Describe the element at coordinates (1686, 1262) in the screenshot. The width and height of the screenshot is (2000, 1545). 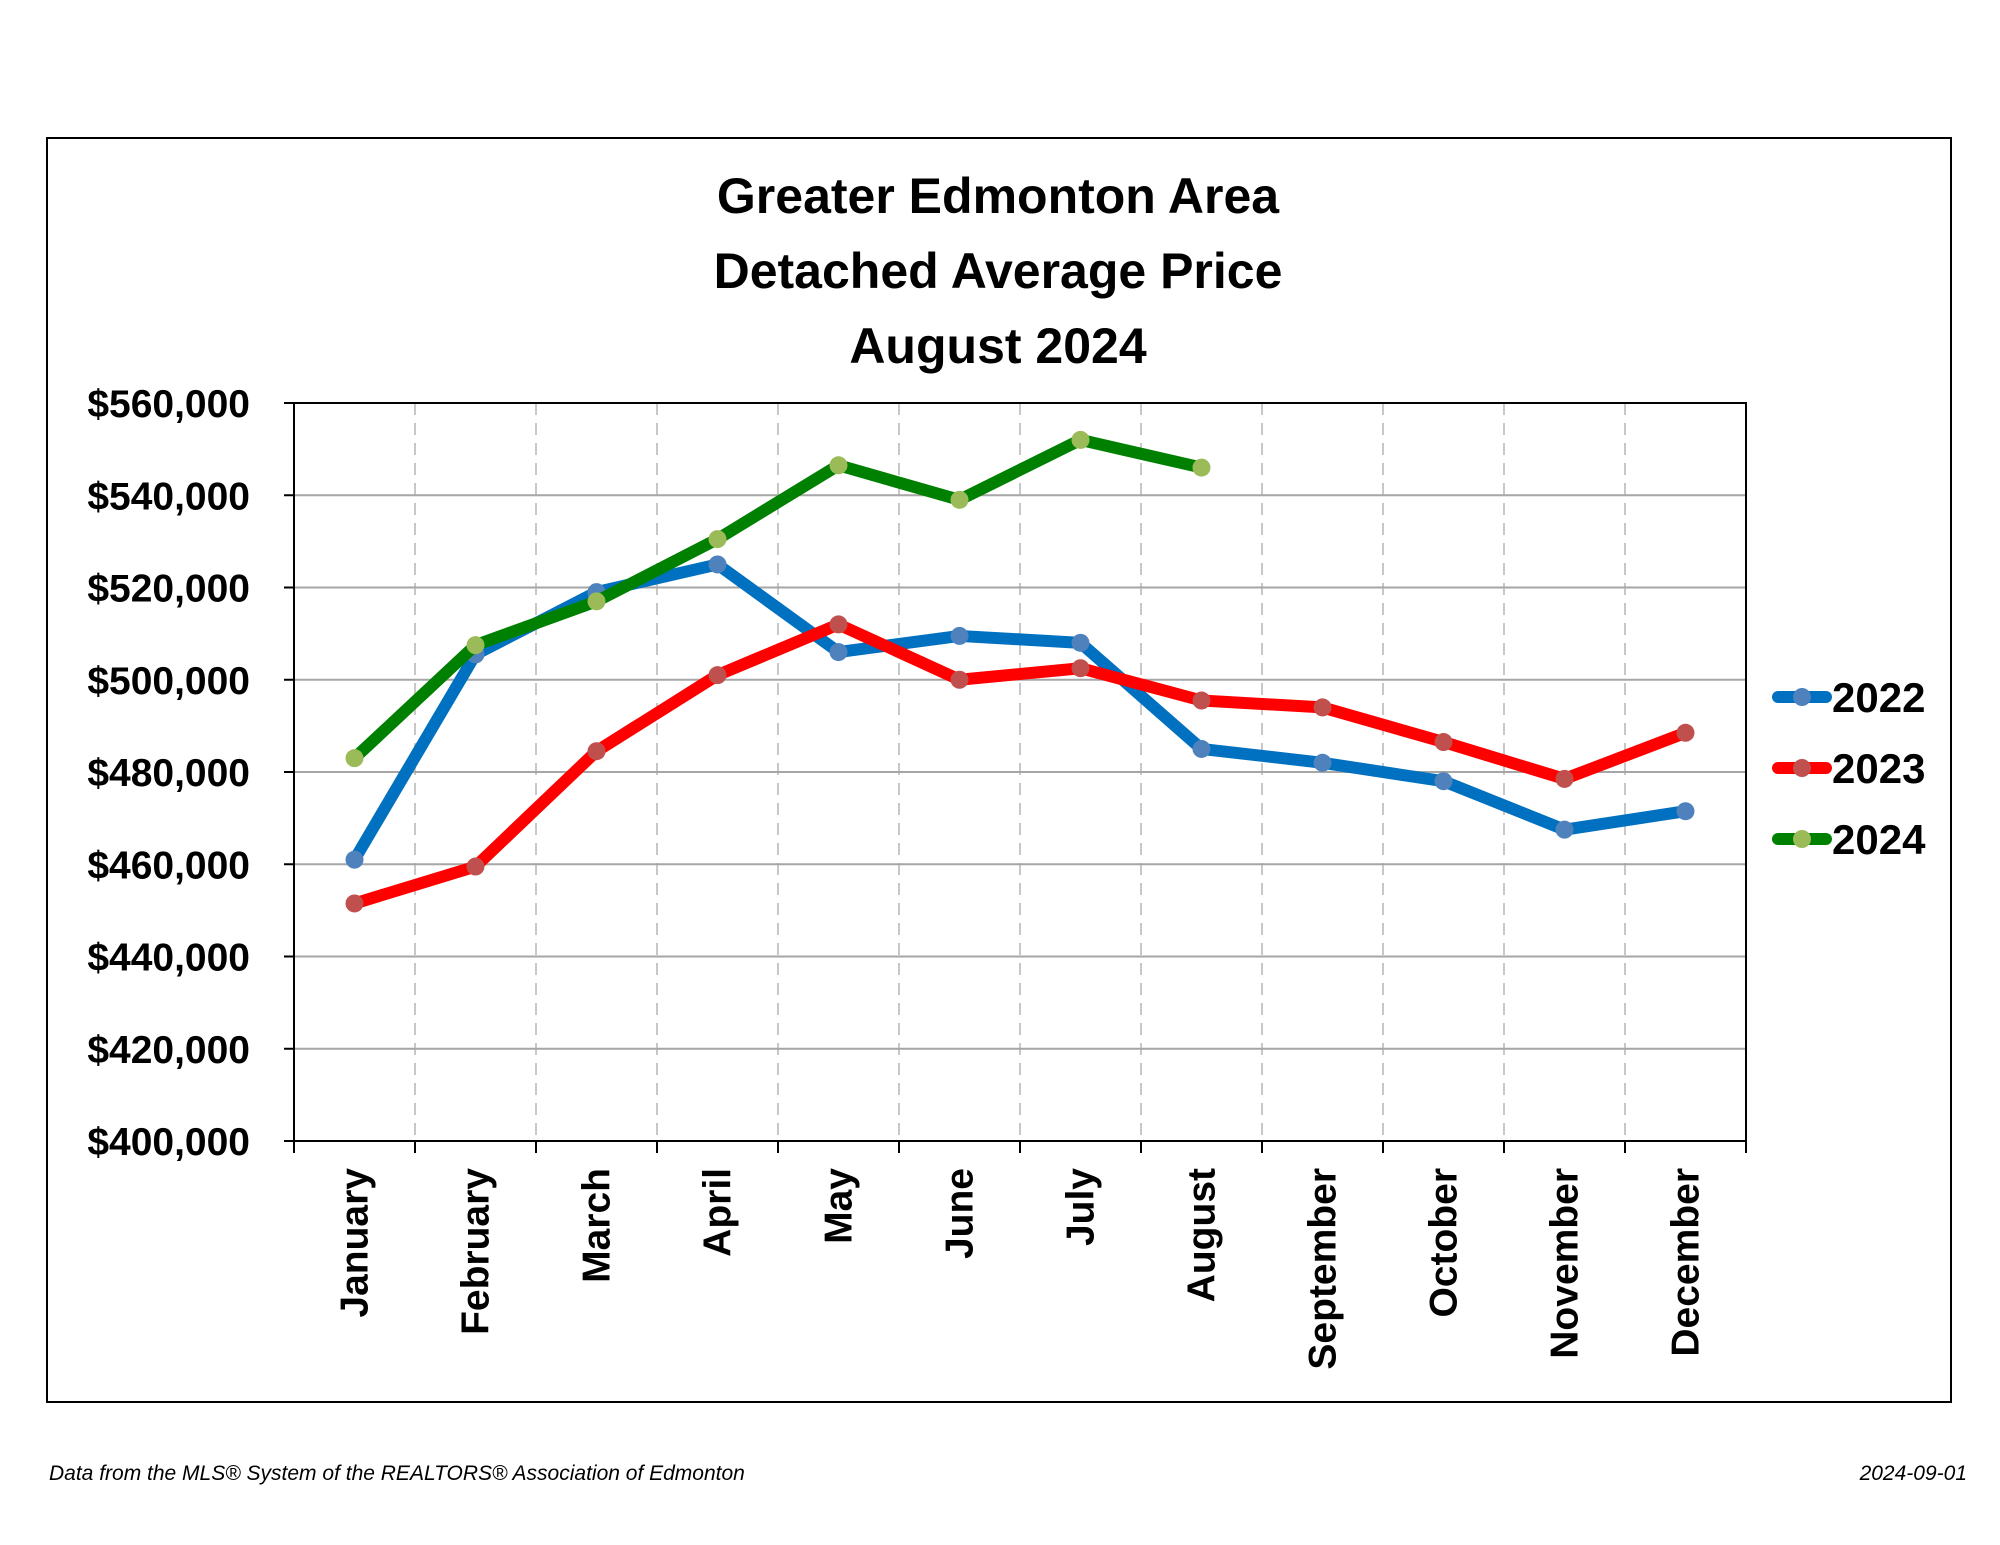
I see `x-tick-label: December` at that location.